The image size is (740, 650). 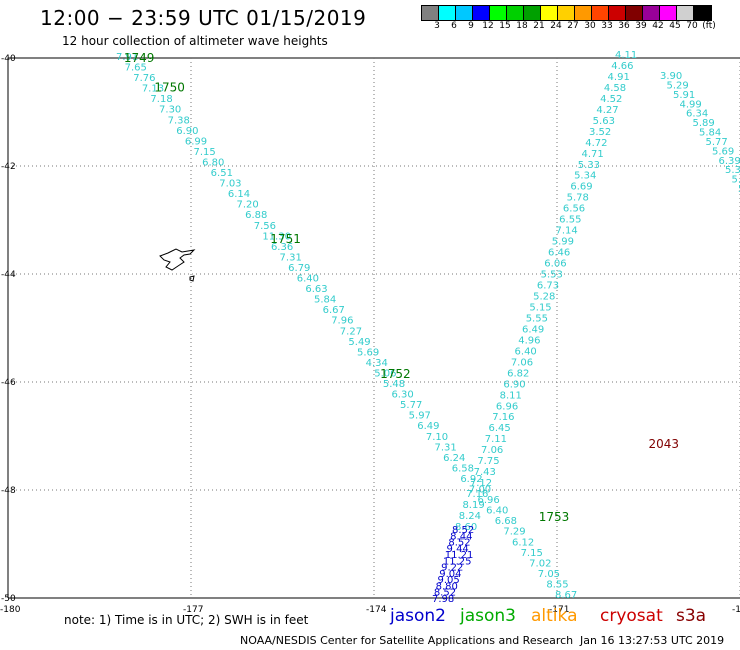 What do you see at coordinates (604, 121) in the screenshot?
I see `swh-value: 5.63` at bounding box center [604, 121].